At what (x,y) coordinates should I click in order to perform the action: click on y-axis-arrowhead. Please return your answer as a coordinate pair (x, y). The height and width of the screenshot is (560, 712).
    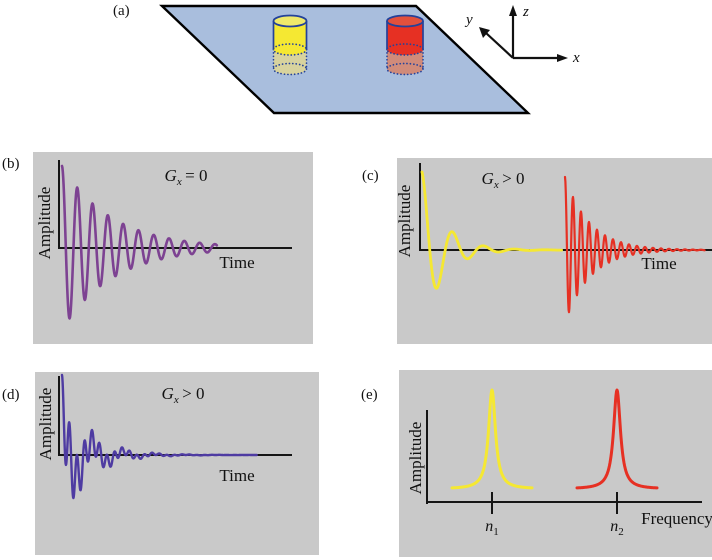
    Looking at the image, I should click on (484, 32).